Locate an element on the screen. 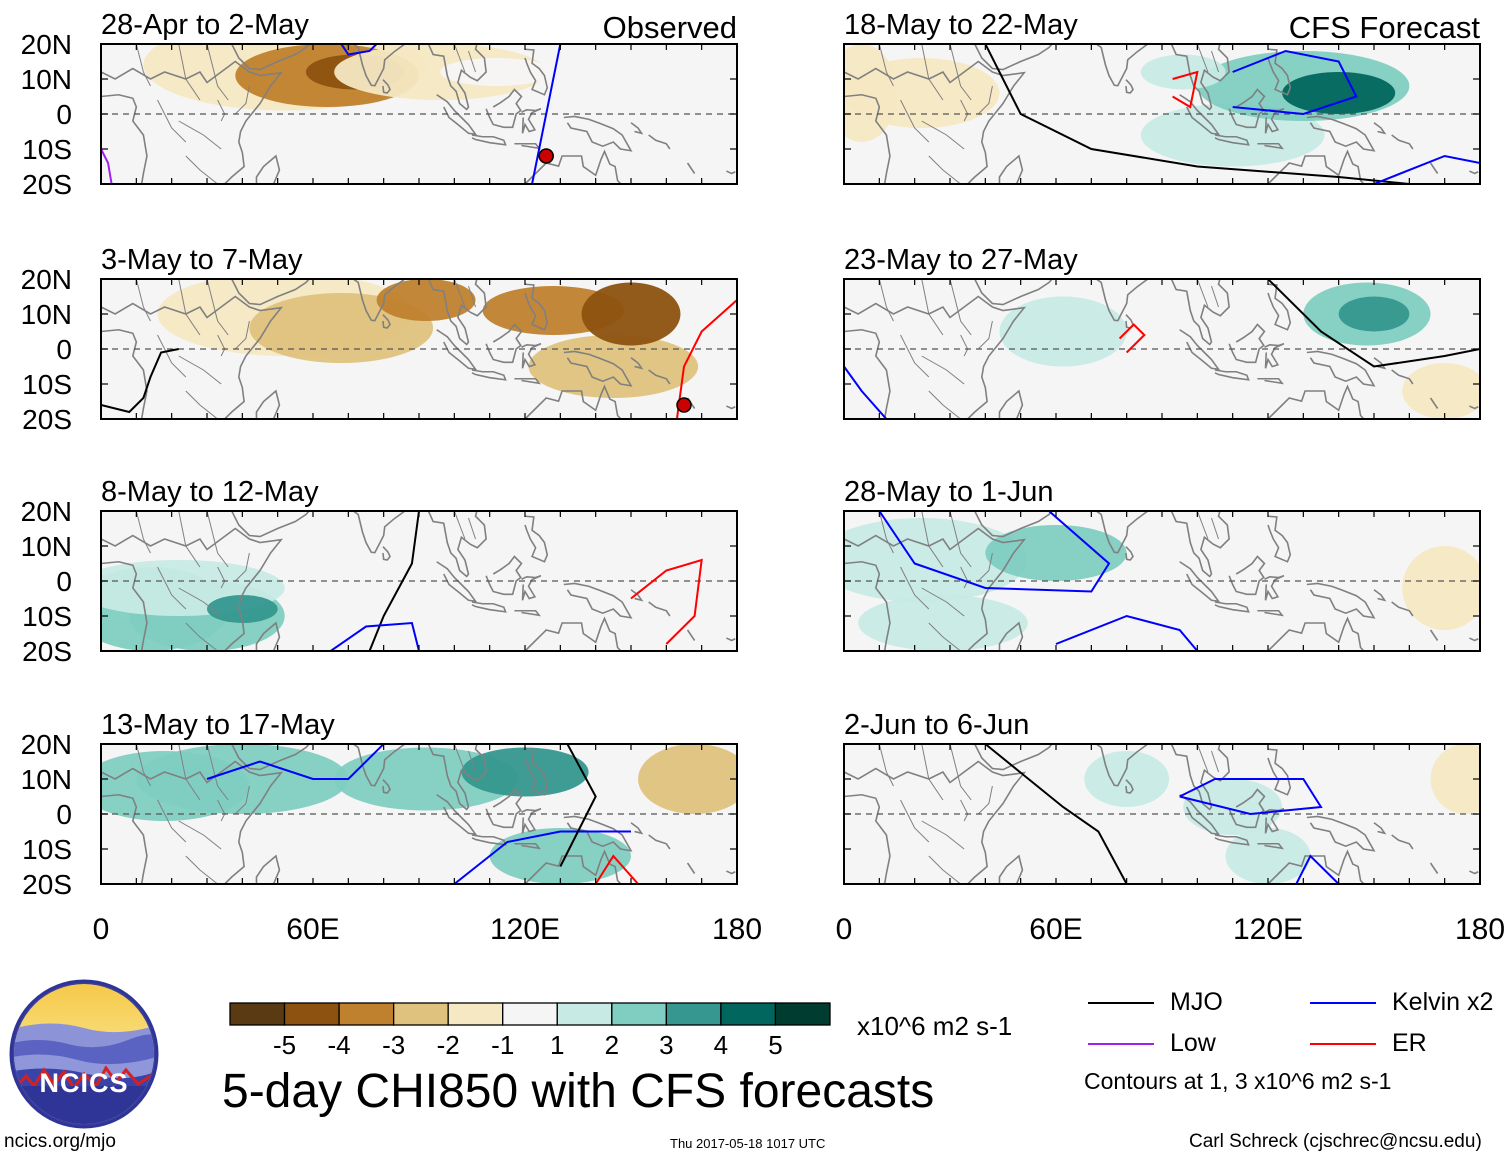 This screenshot has height=1158, width=1510. lat-label: 20N is located at coordinates (46, 744).